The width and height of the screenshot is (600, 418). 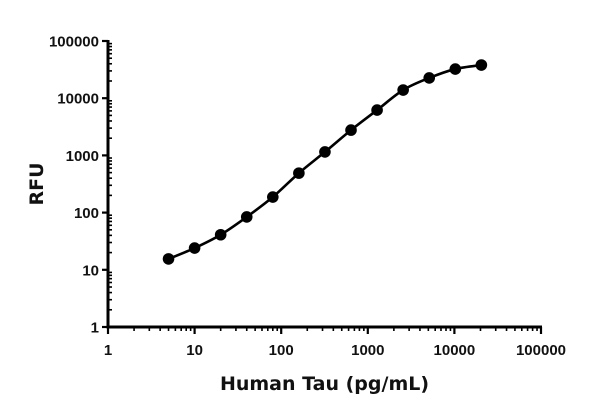 What do you see at coordinates (335, 342) in the screenshot?
I see `x-axis: 1 10 100 1000 10000 100000` at bounding box center [335, 342].